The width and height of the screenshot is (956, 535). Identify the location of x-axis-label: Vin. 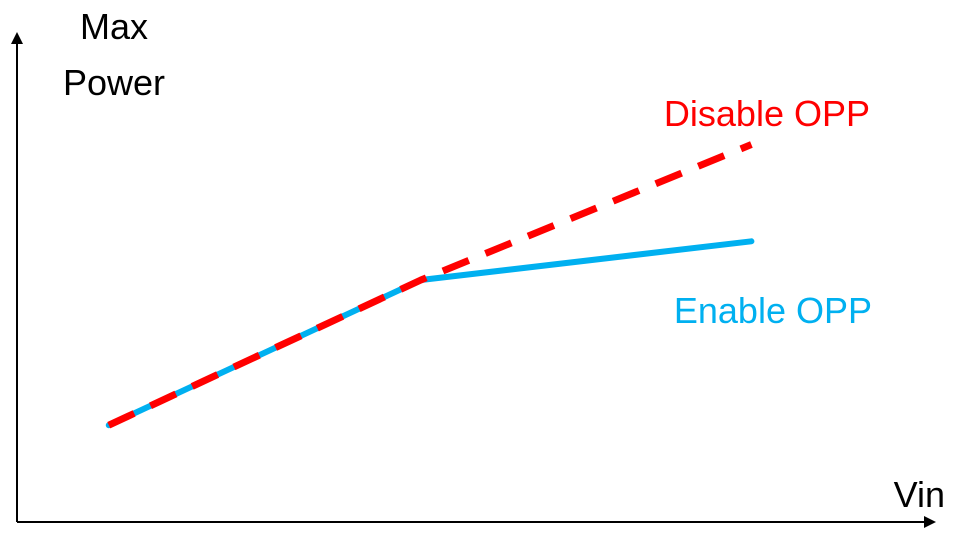
(919, 494).